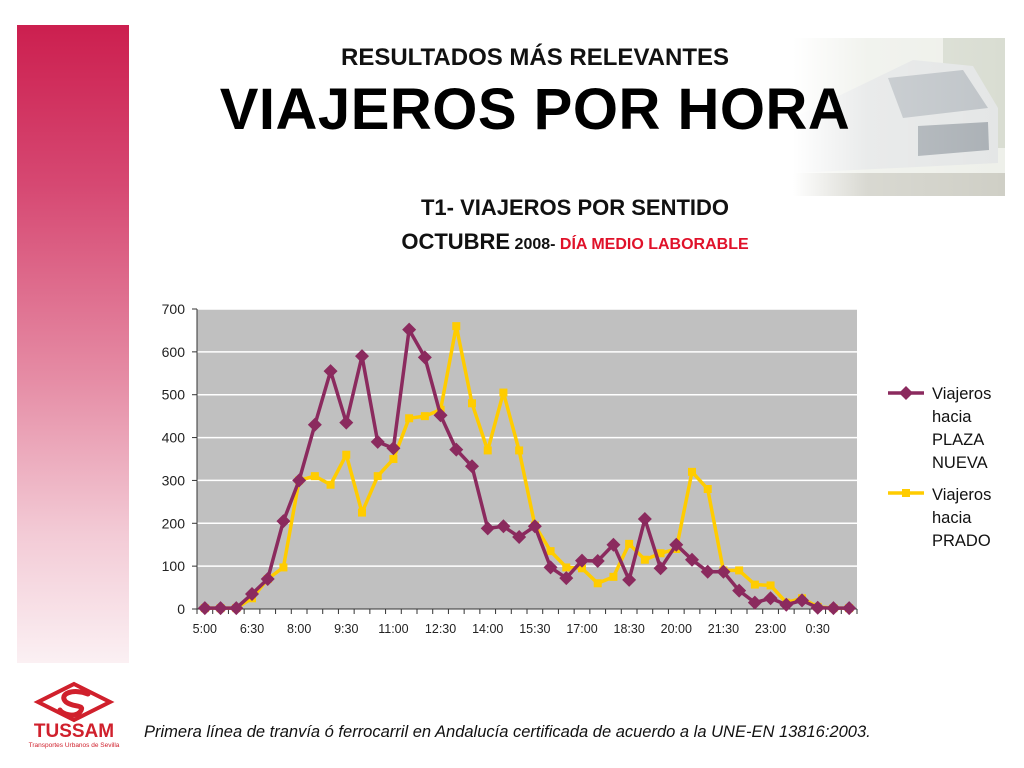 This screenshot has width=1024, height=768. I want to click on legend-label-prado: hacia, so click(952, 518).